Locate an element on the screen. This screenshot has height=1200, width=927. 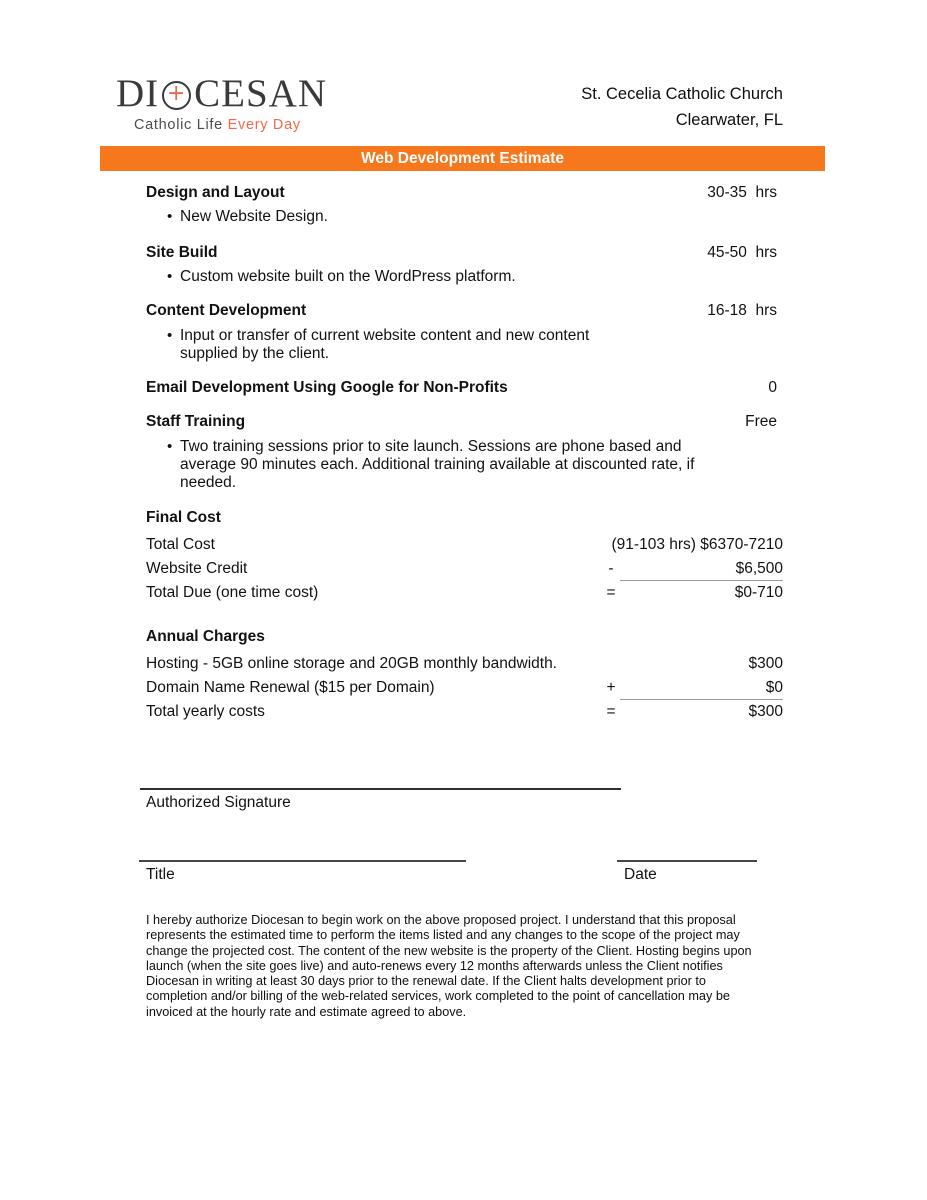
annual-charges-heading: Annual Charges is located at coordinates (205, 636).